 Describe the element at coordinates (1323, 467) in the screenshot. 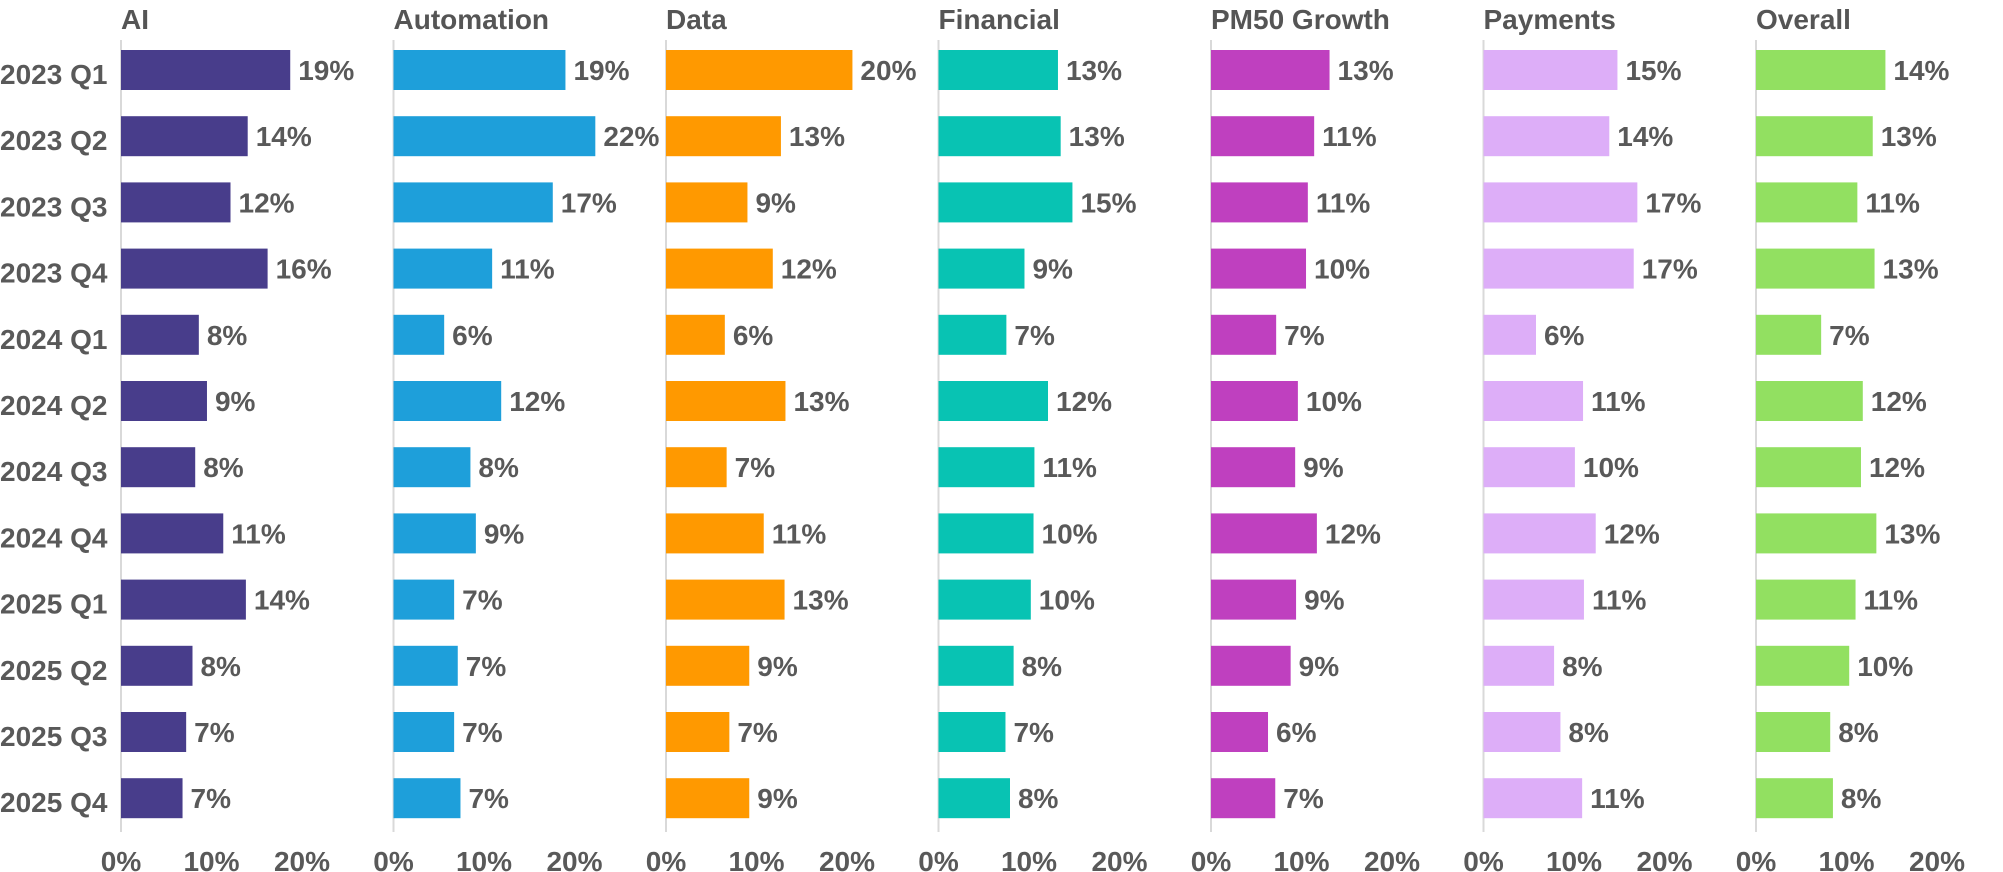

I see `data-label-pm50-growth-7: 9%` at that location.